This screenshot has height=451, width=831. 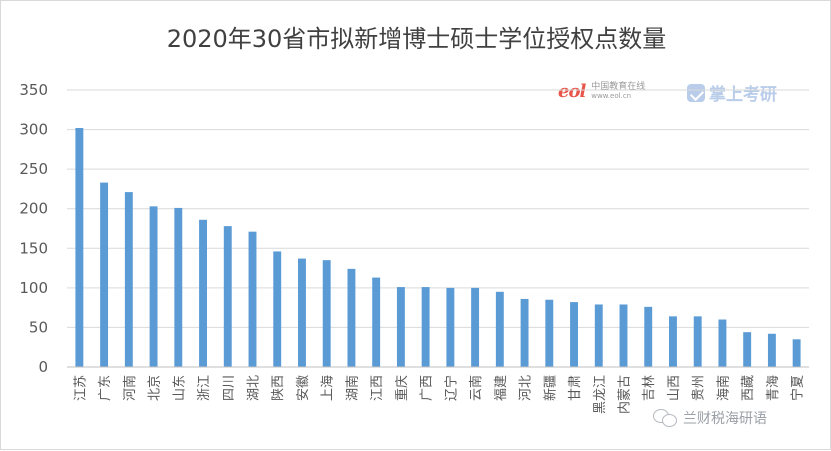 I want to click on eol-logo-url: www.eol.cn, so click(x=611, y=95).